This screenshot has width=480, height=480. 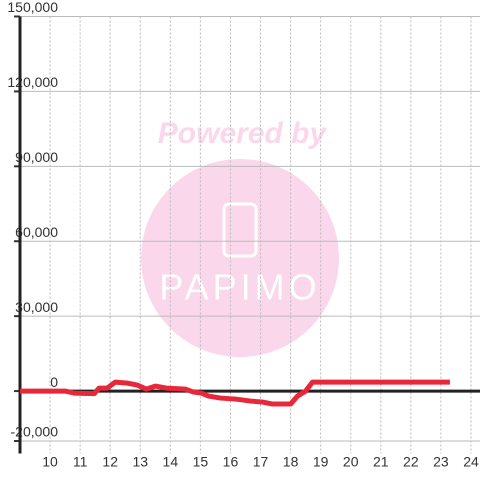 What do you see at coordinates (171, 462) in the screenshot?
I see `x-tick-label: 14` at bounding box center [171, 462].